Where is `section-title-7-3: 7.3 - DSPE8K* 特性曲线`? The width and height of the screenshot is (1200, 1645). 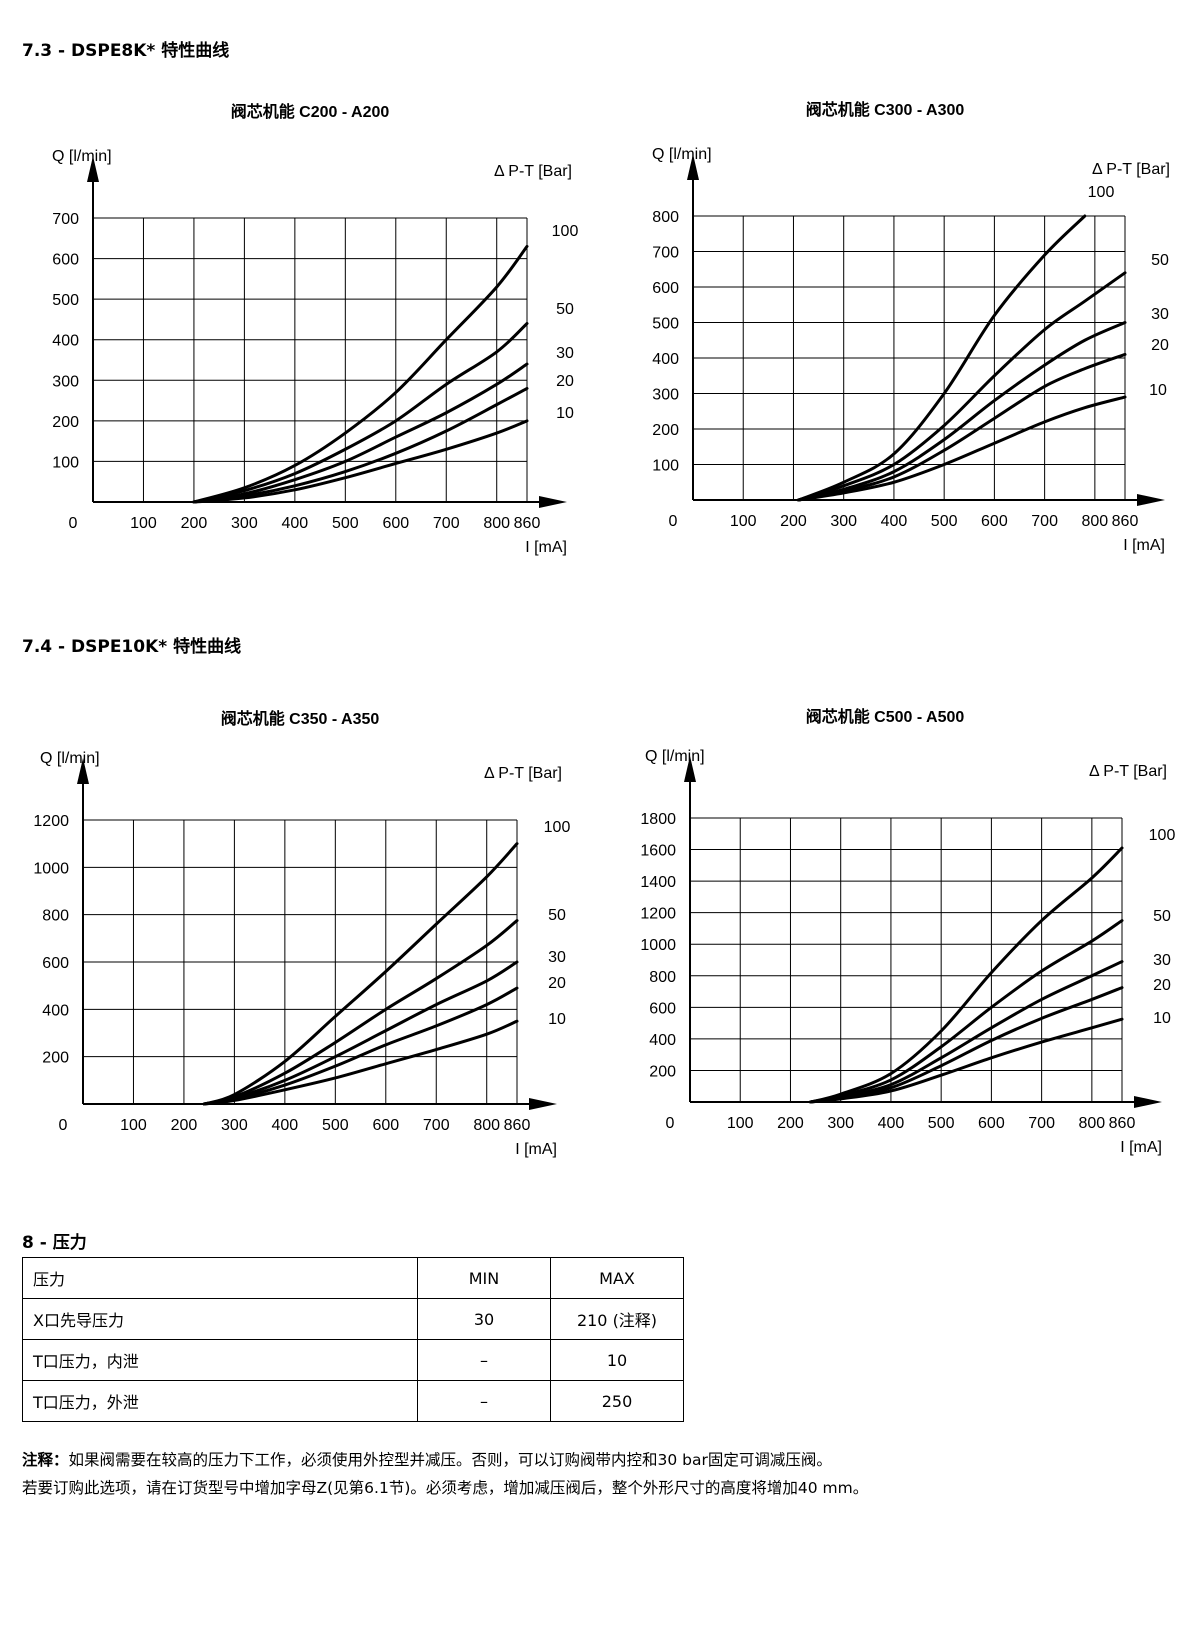 section-title-7-3: 7.3 - DSPE8K* 特性曲线 is located at coordinates (126, 51).